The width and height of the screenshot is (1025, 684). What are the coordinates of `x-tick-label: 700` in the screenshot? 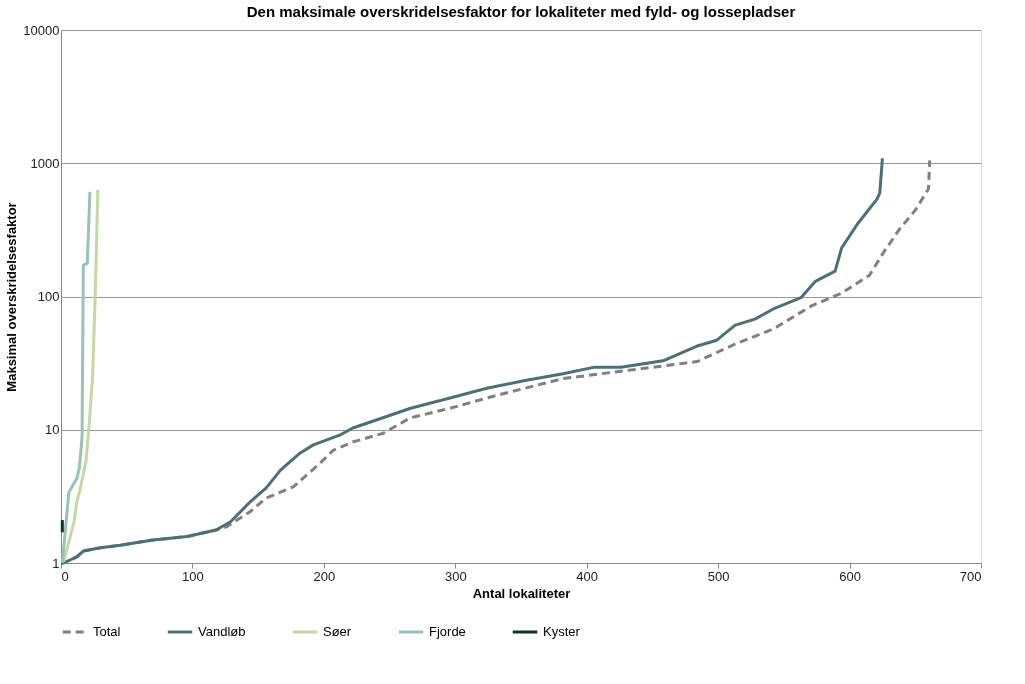 It's located at (970, 576).